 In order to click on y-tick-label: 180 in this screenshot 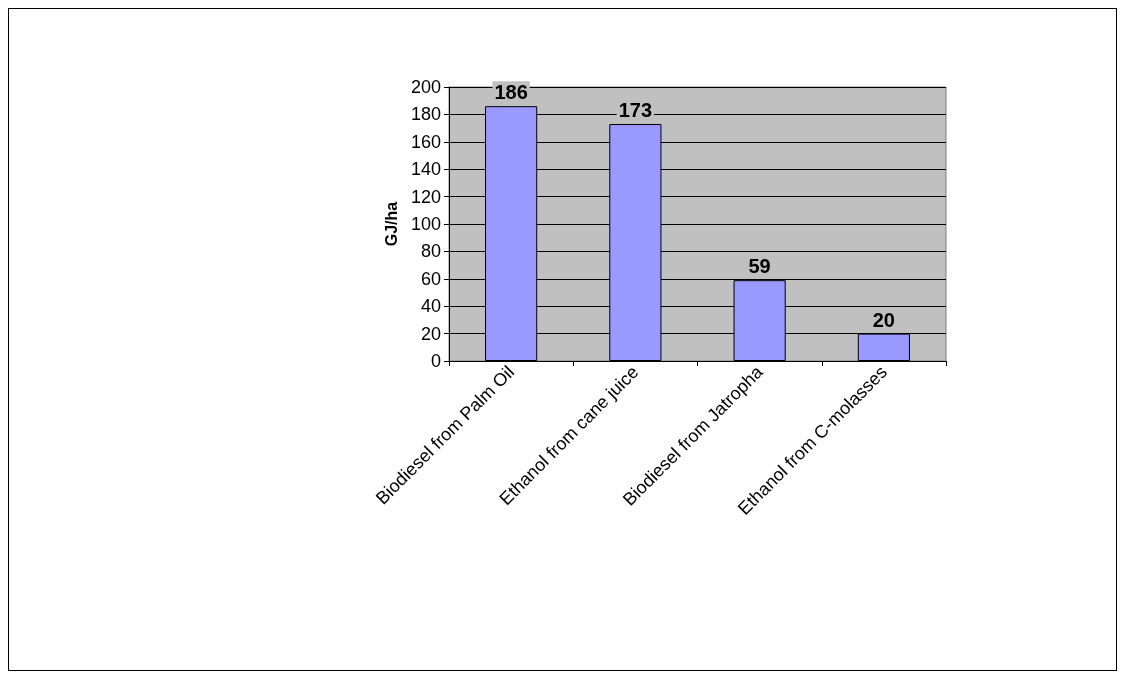, I will do `click(425, 114)`.